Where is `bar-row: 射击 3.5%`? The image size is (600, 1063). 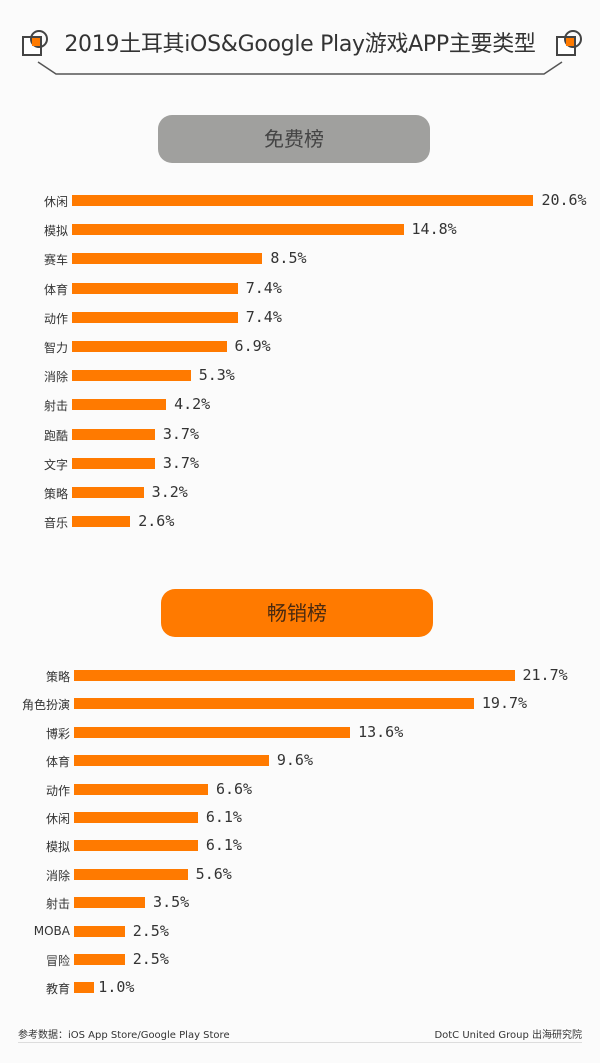
bar-row: 射击 3.5% is located at coordinates (300, 902).